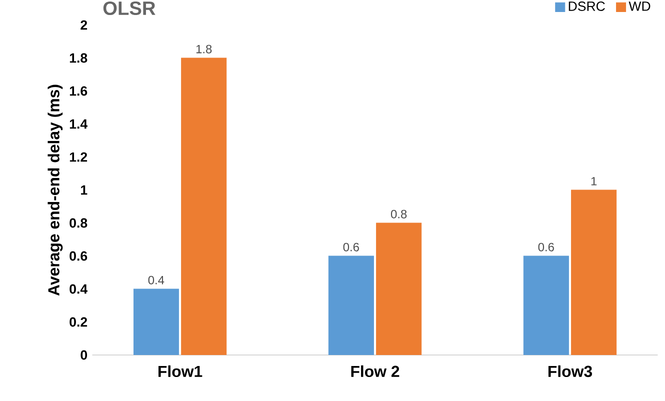 Image resolution: width=665 pixels, height=401 pixels. What do you see at coordinates (204, 49) in the screenshot?
I see `data-label: 1.8` at bounding box center [204, 49].